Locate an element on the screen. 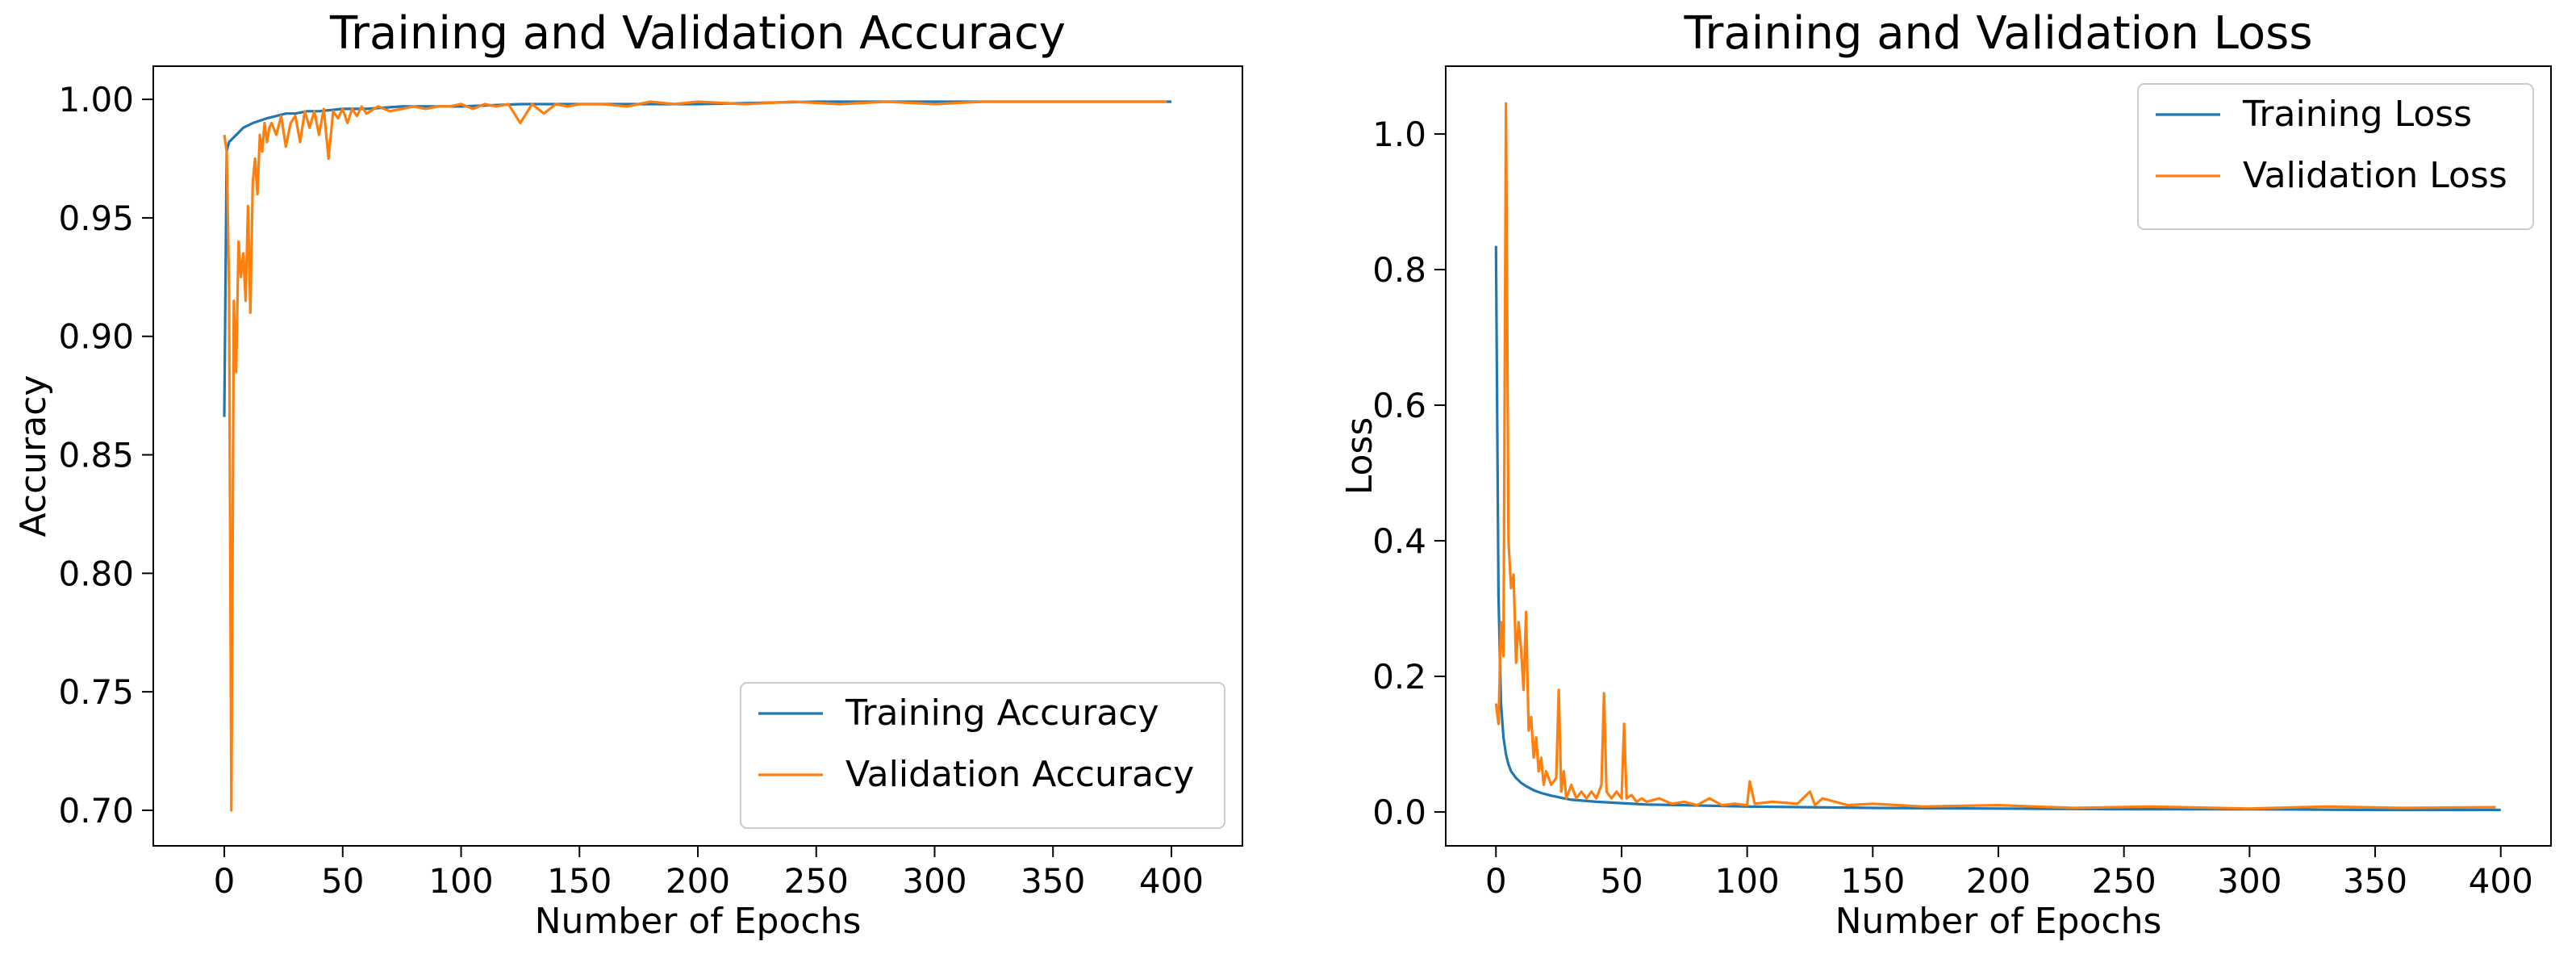  accuracy-legend: Training Accuracy Validation Accuracy is located at coordinates (983, 755).